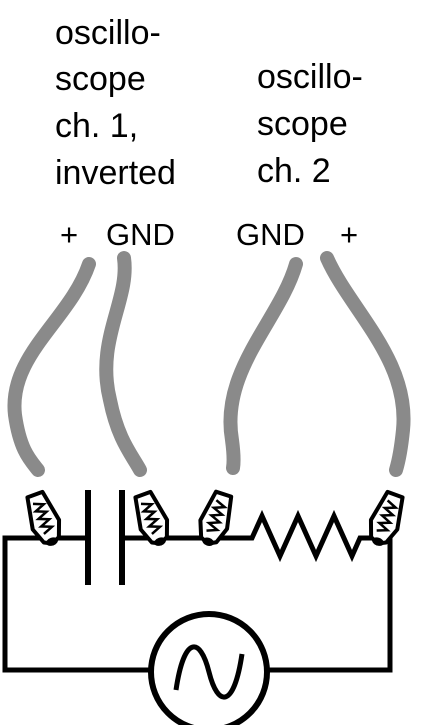 The image size is (433, 725). I want to click on ch1-label-line-2: scope, so click(100, 79).